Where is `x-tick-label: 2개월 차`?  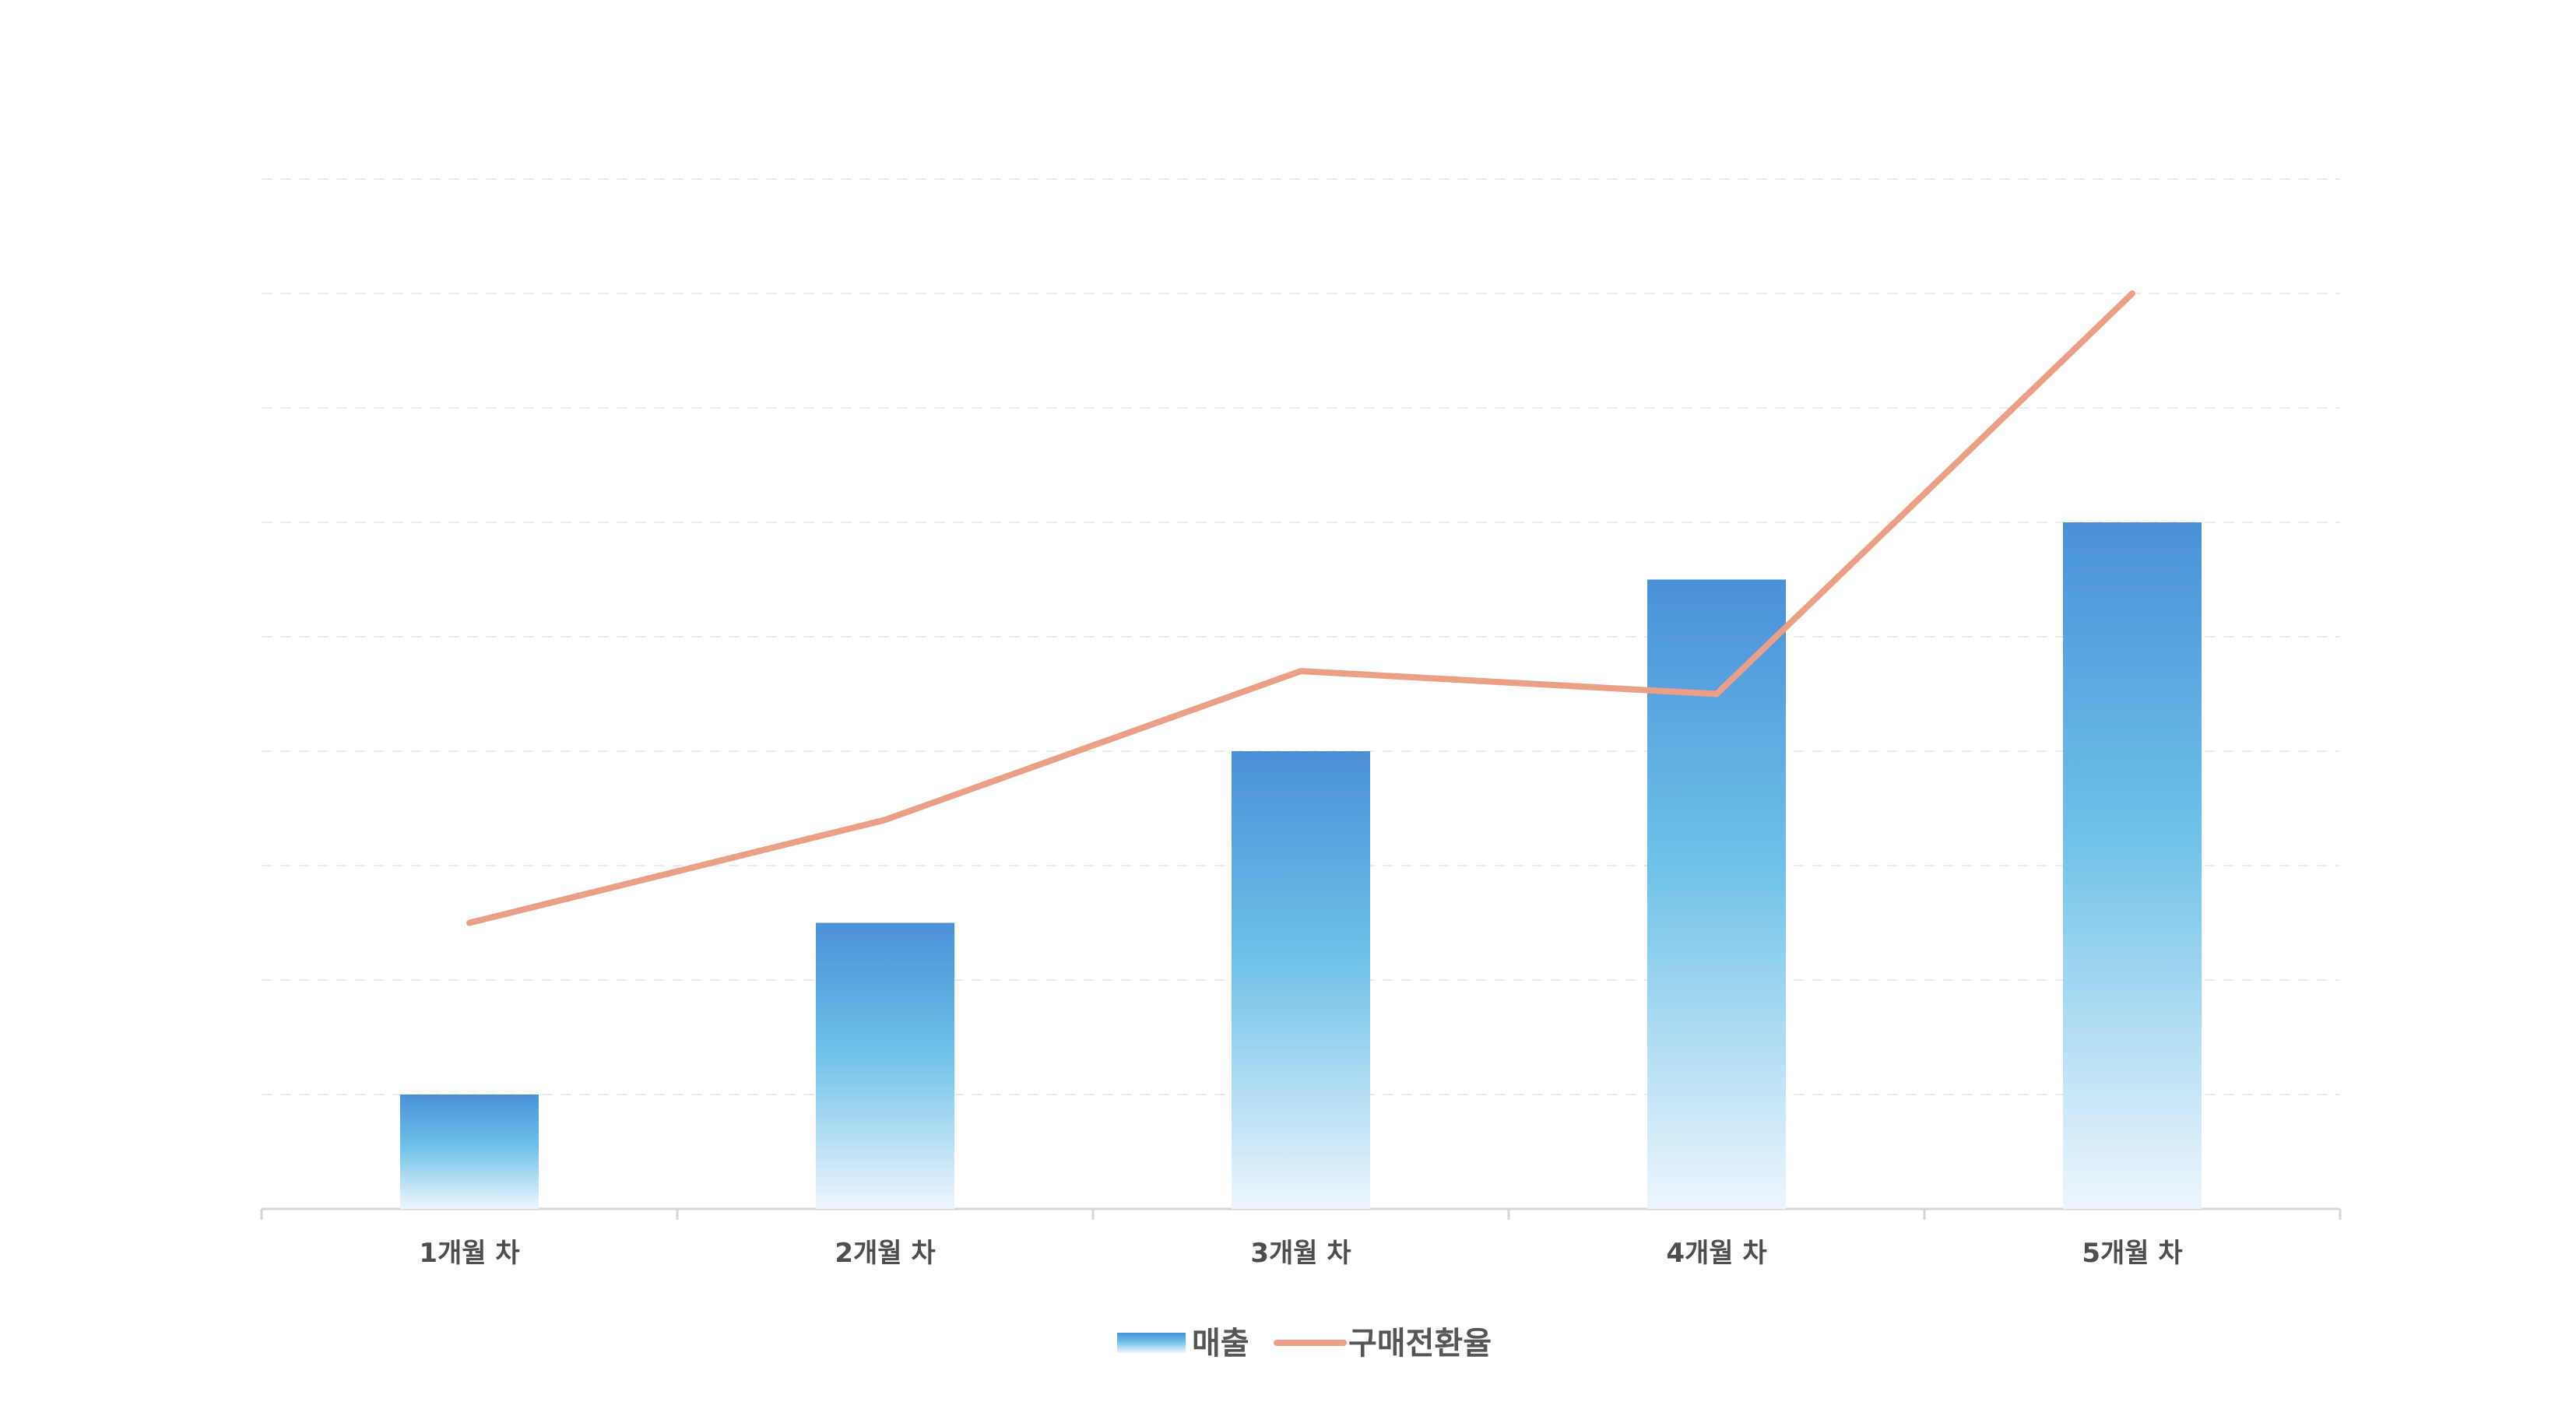 x-tick-label: 2개월 차 is located at coordinates (885, 1253).